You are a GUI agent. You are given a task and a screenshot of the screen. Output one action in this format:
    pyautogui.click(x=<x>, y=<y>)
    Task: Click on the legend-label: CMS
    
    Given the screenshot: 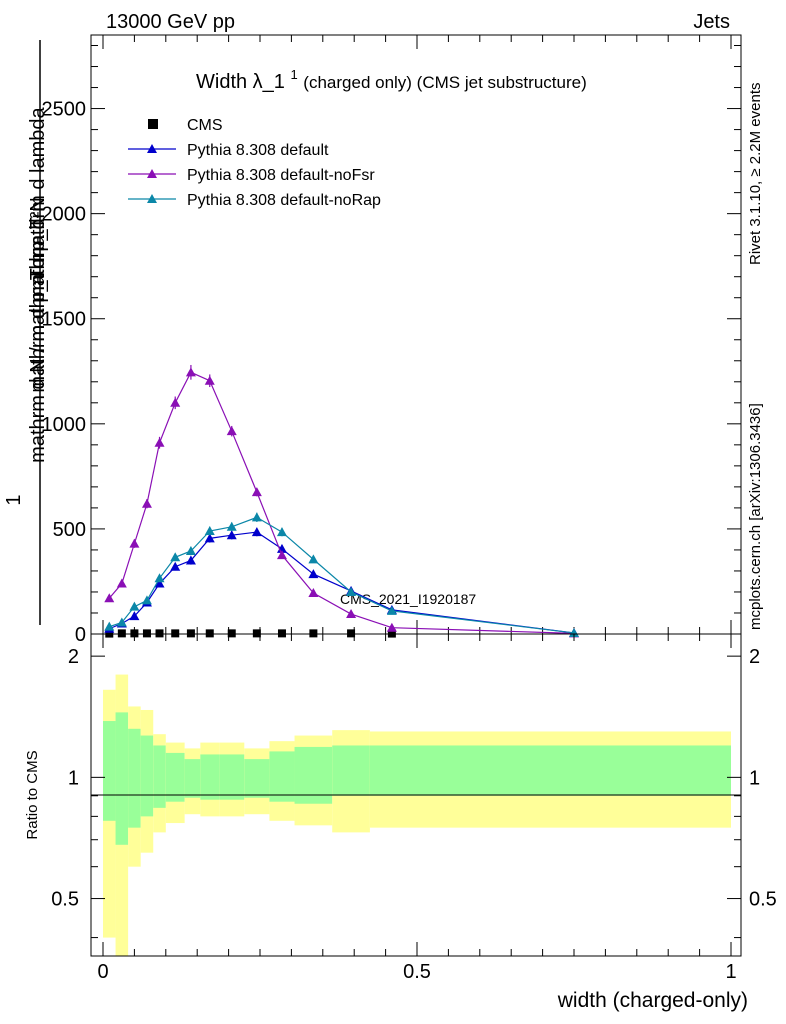 What is the action you would take?
    pyautogui.click(x=205, y=125)
    